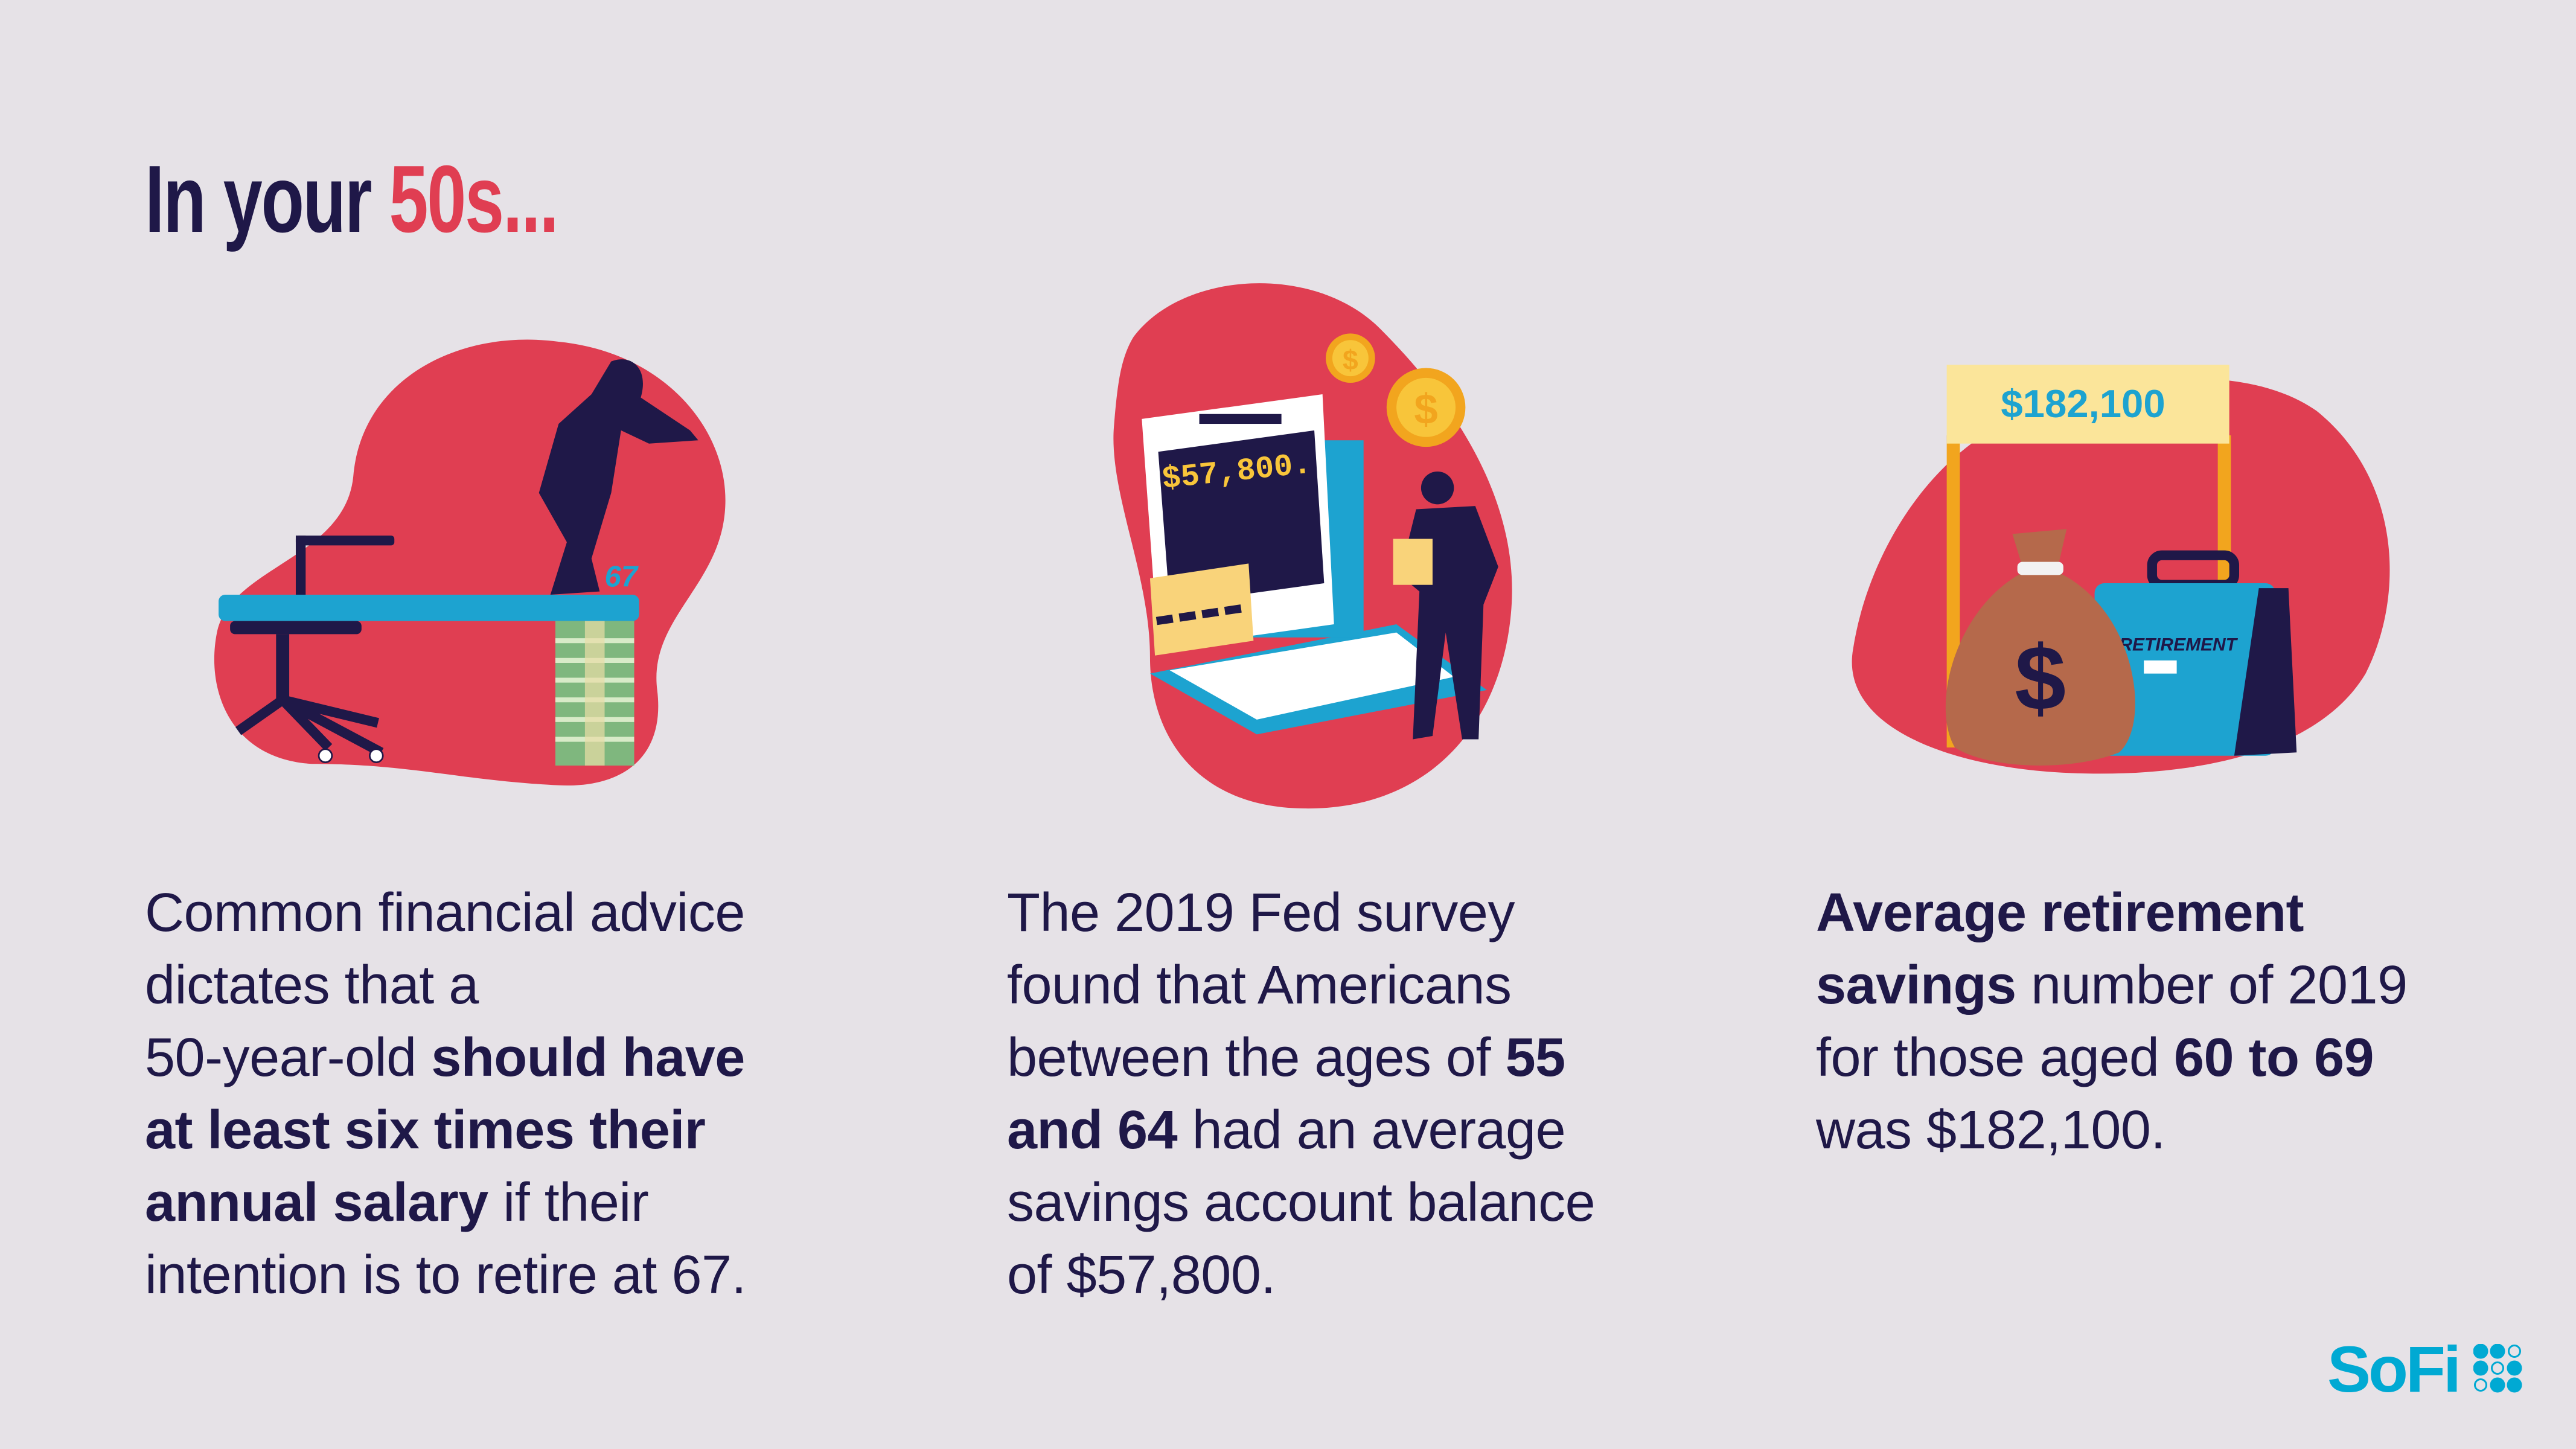 This screenshot has width=2576, height=1449. What do you see at coordinates (1202, 610) in the screenshot?
I see `credit-card-icon` at bounding box center [1202, 610].